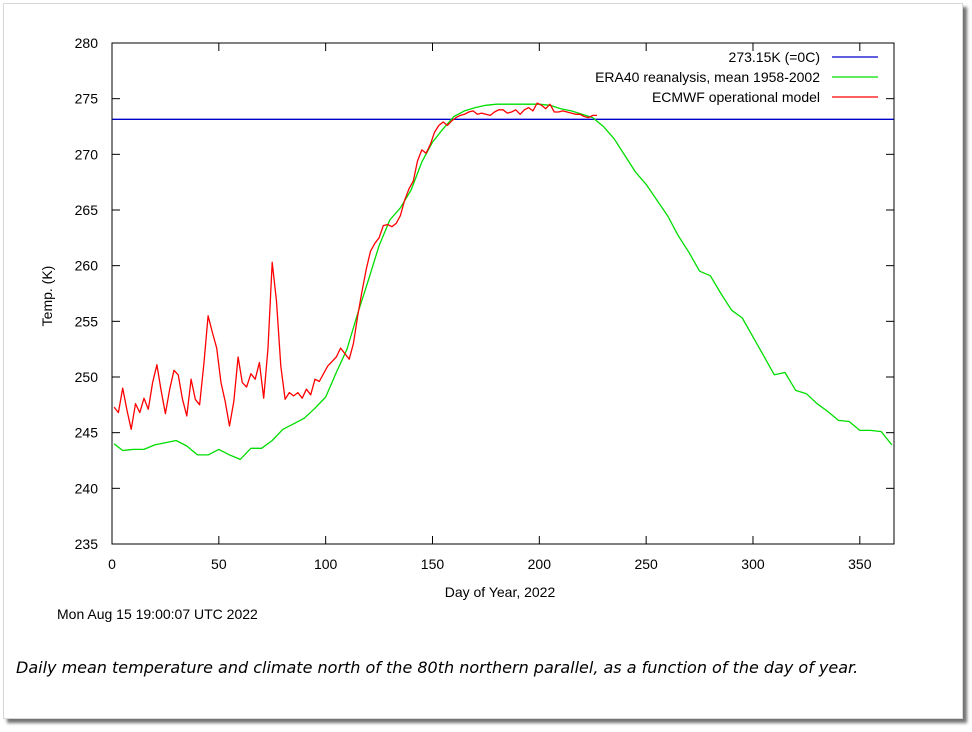 The image size is (972, 732). What do you see at coordinates (753, 564) in the screenshot?
I see `x-tick-label: 300` at bounding box center [753, 564].